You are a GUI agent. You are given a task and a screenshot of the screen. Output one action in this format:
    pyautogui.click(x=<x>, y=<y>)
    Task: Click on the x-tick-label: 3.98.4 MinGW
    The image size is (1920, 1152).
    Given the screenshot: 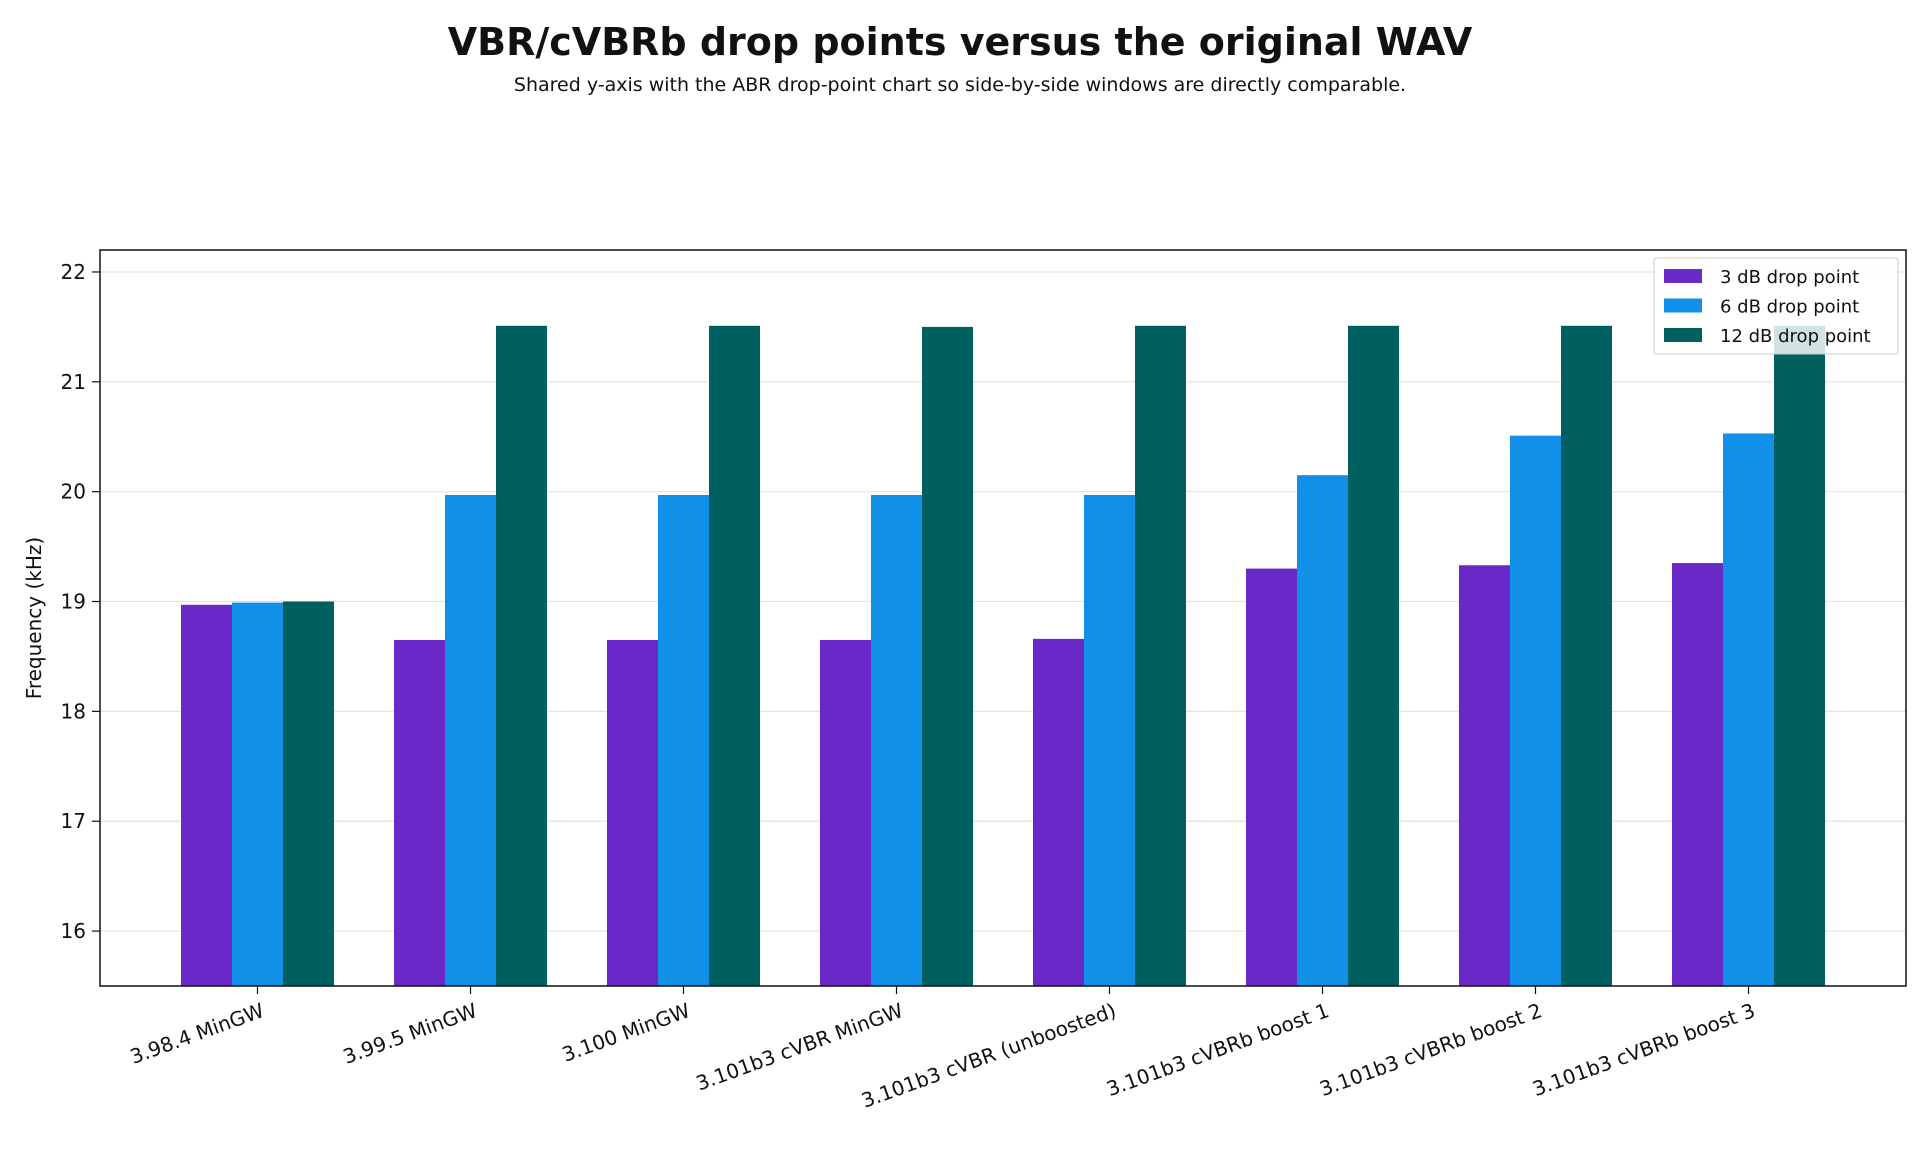 What is the action you would take?
    pyautogui.click(x=197, y=1033)
    